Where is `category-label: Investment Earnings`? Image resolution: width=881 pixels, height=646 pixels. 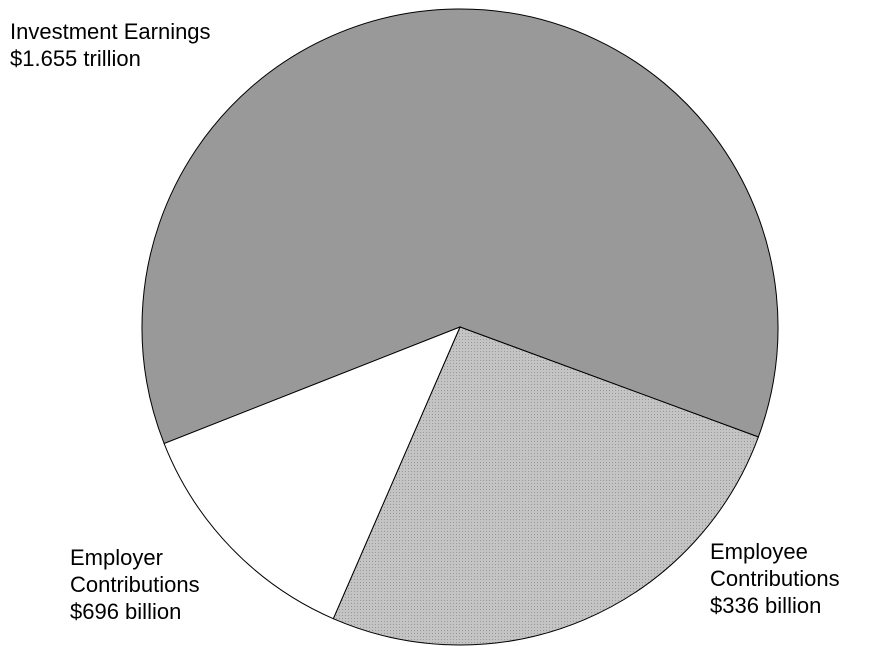 category-label: Investment Earnings is located at coordinates (110, 31).